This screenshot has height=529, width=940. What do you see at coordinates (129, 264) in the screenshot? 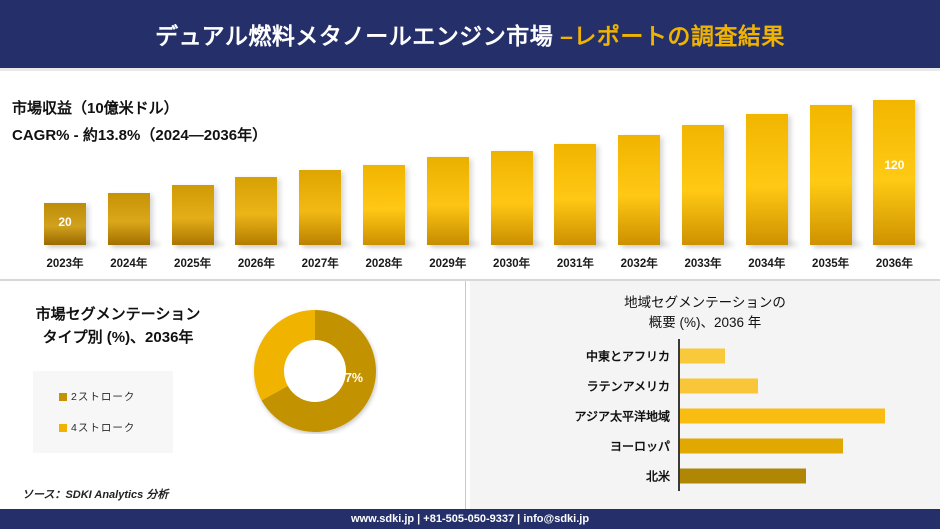
I see `revenue-bar-label: 2024年` at bounding box center [129, 264].